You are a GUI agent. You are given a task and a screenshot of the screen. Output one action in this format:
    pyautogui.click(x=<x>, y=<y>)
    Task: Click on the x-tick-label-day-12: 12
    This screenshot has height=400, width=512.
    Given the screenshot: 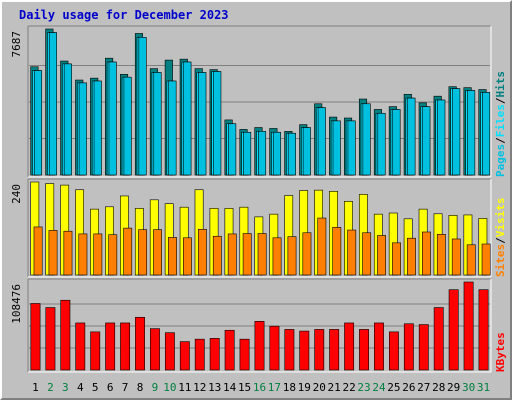 What is the action you would take?
    pyautogui.click(x=199, y=387)
    